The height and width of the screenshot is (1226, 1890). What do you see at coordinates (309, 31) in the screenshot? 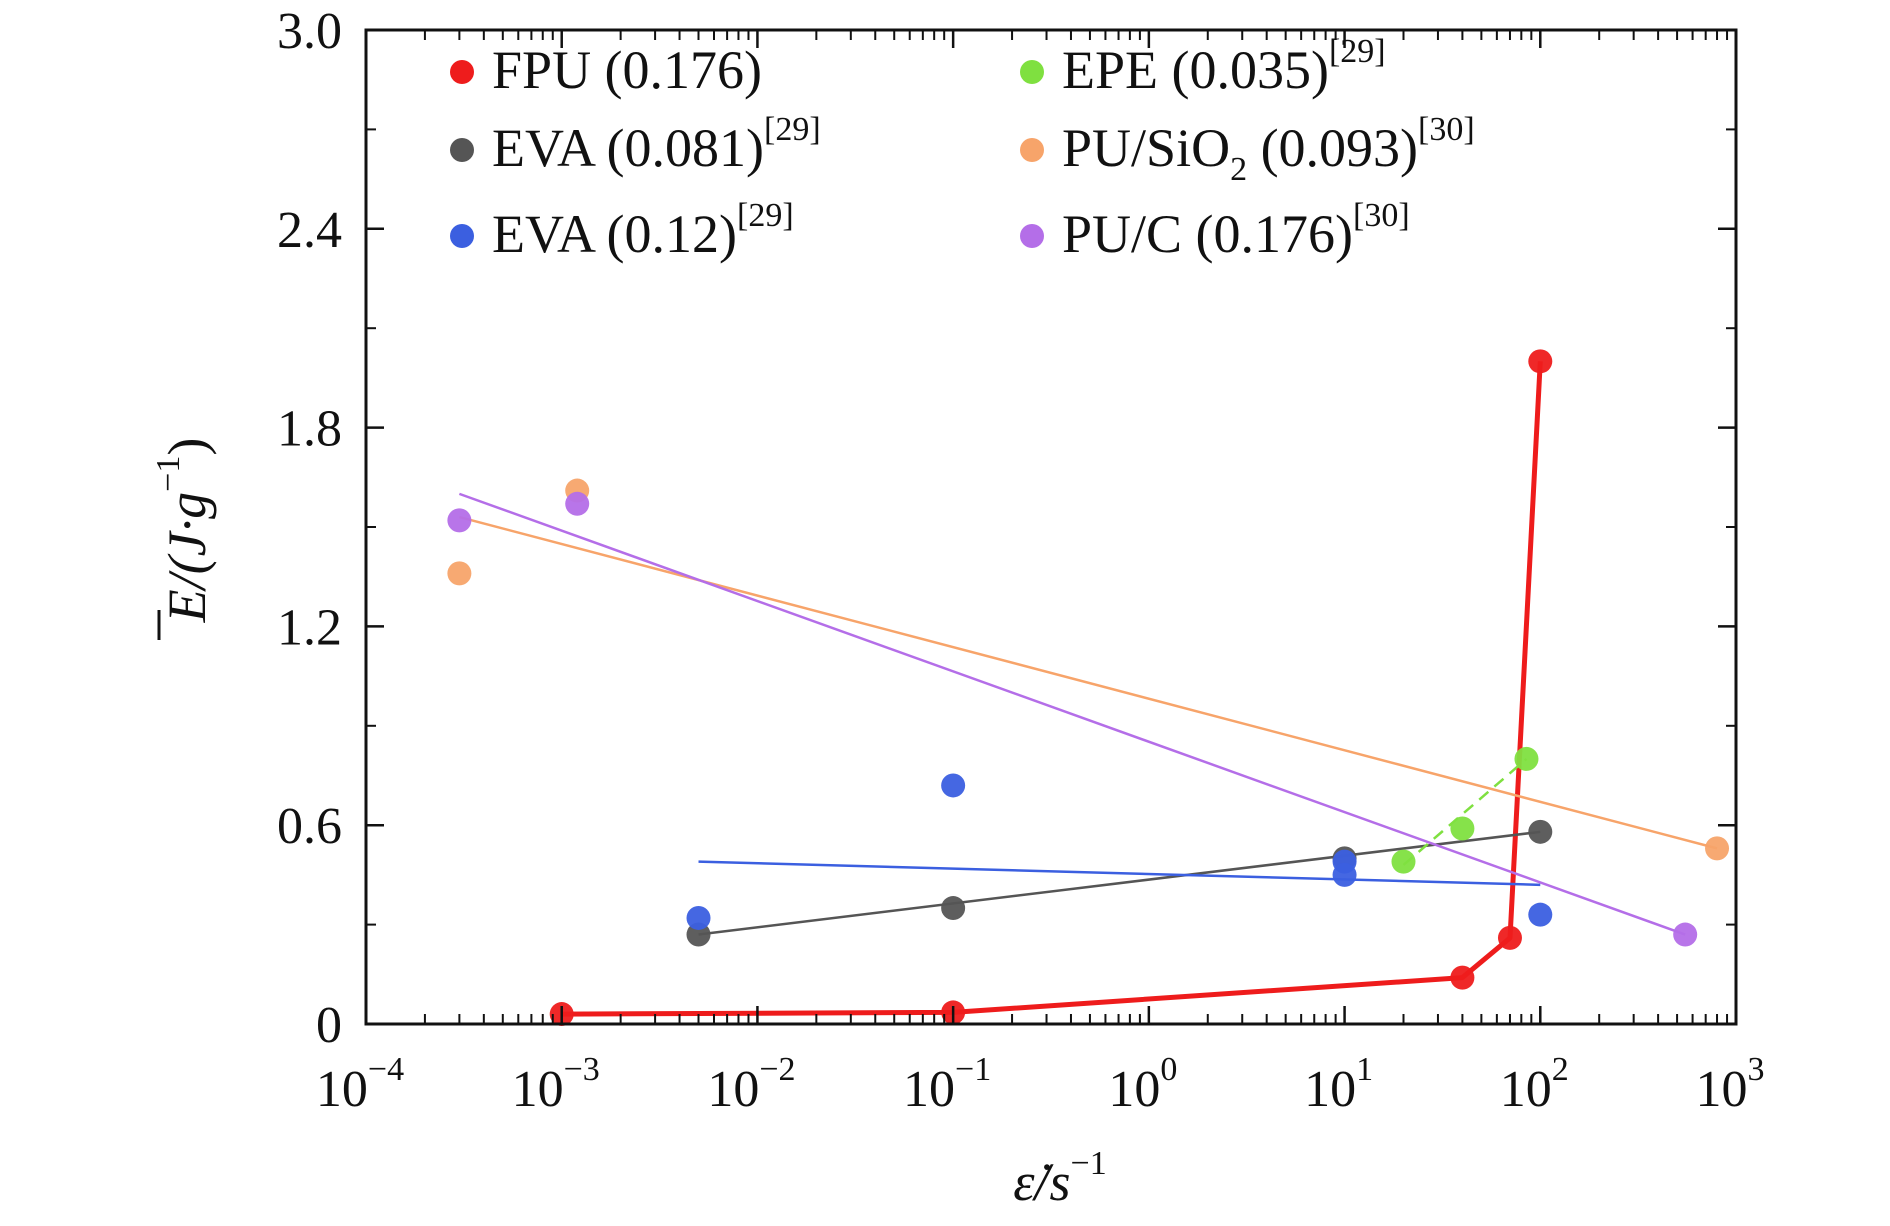
I see `y-tick-label-5: 3.0` at bounding box center [309, 31].